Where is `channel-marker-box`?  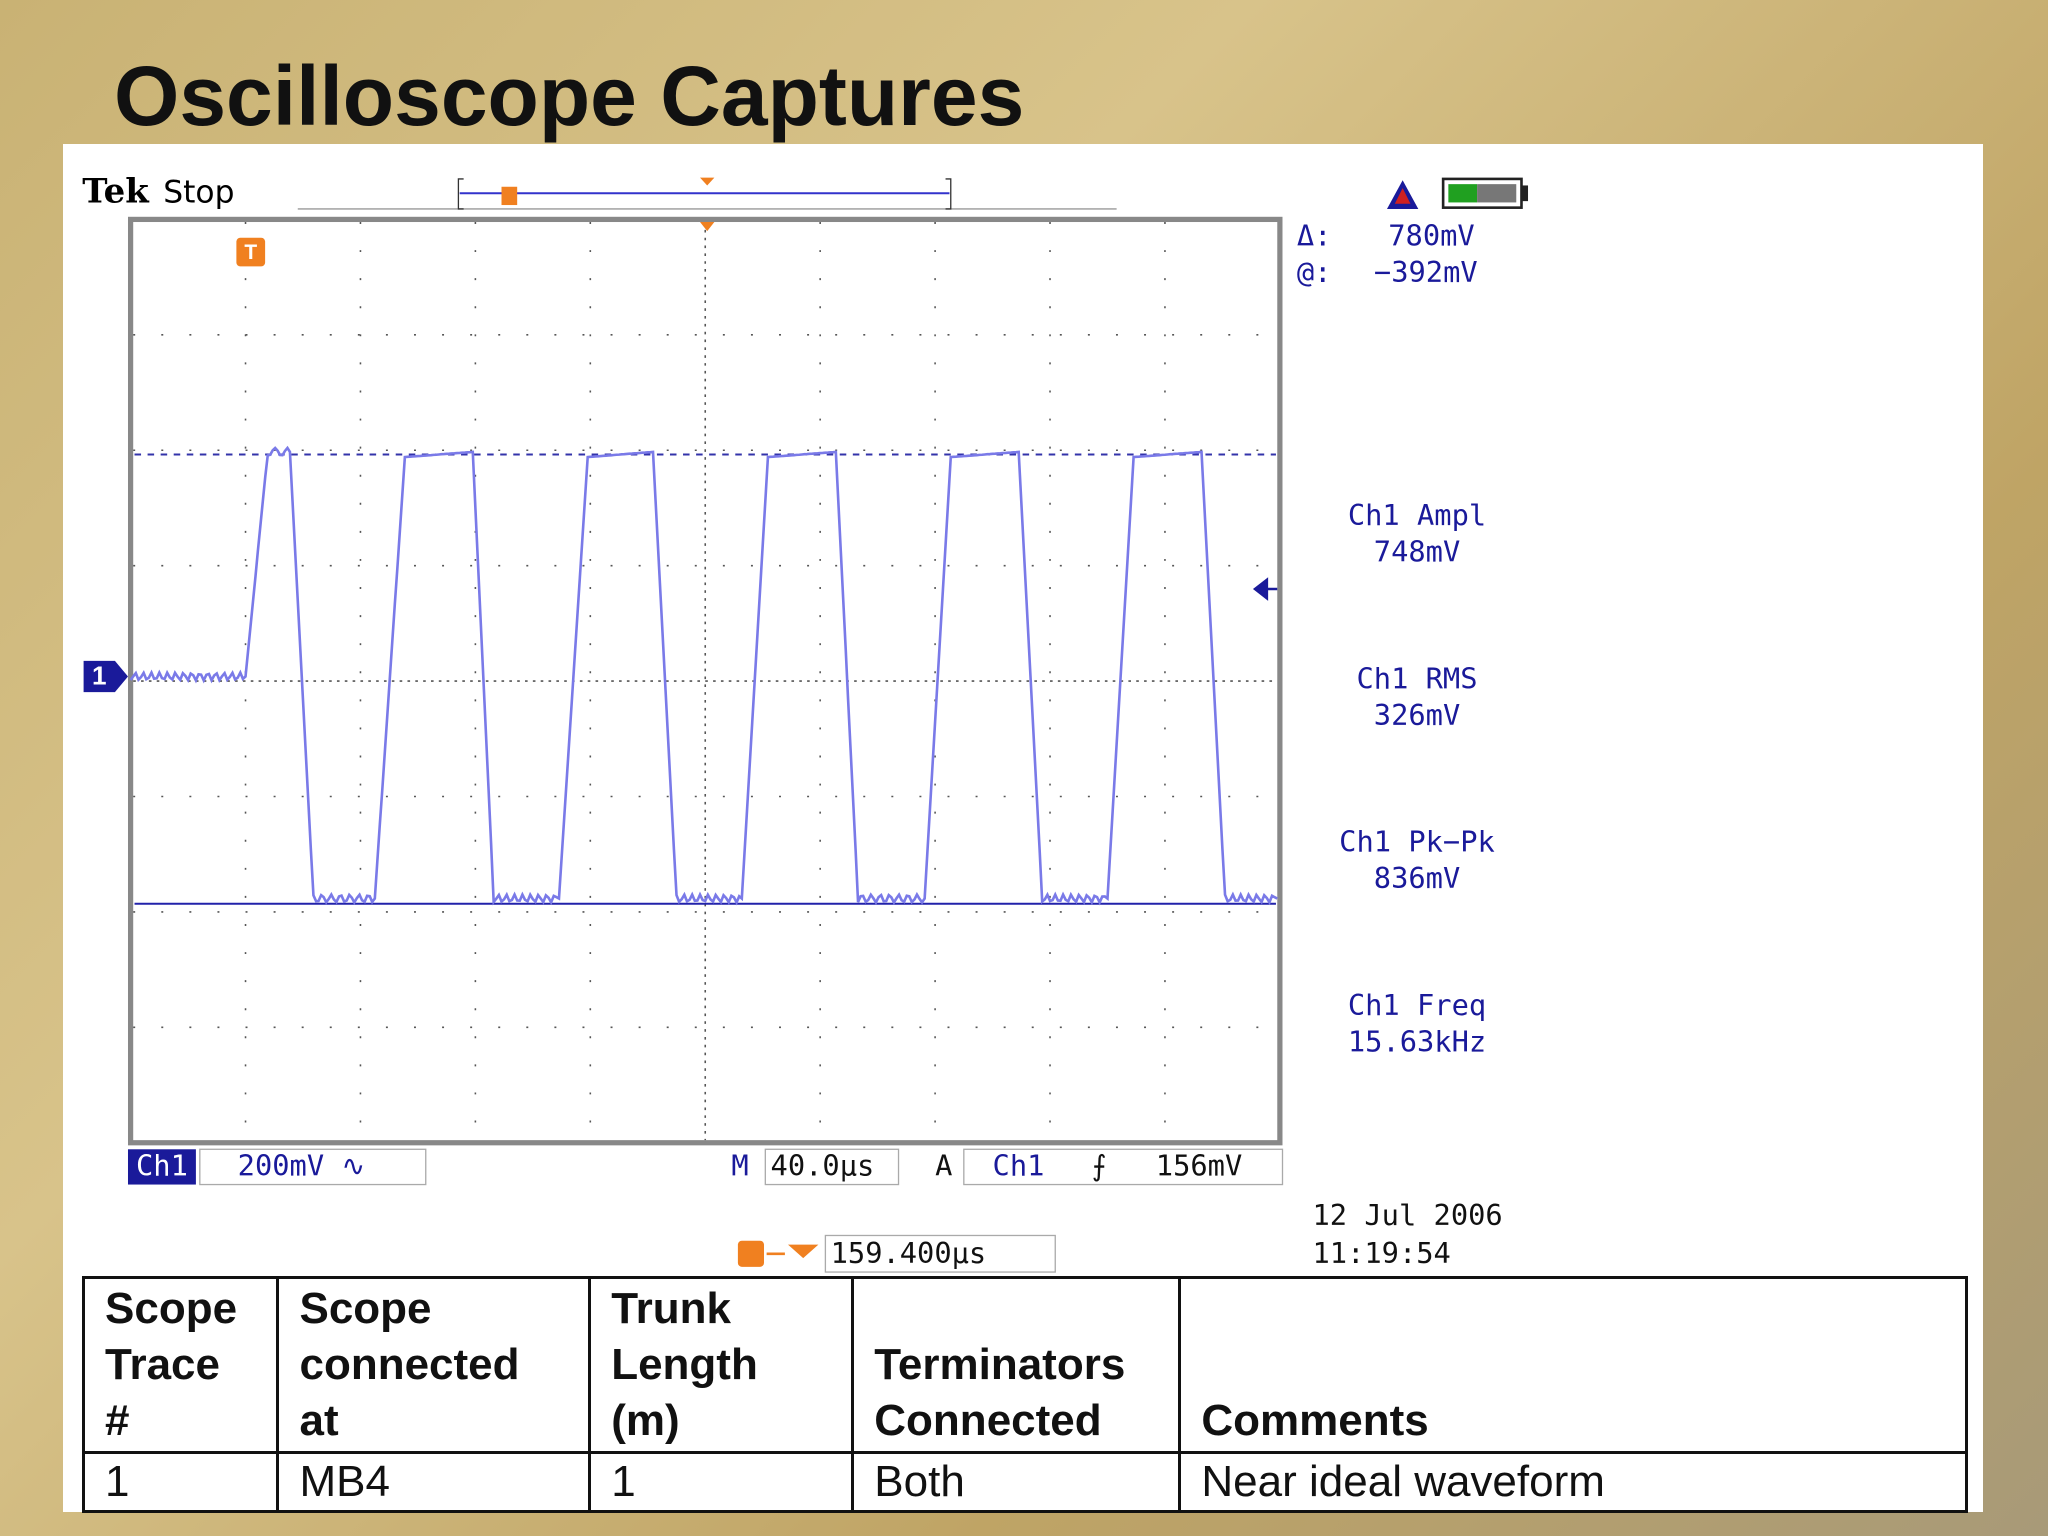
channel-marker-box is located at coordinates (105, 676).